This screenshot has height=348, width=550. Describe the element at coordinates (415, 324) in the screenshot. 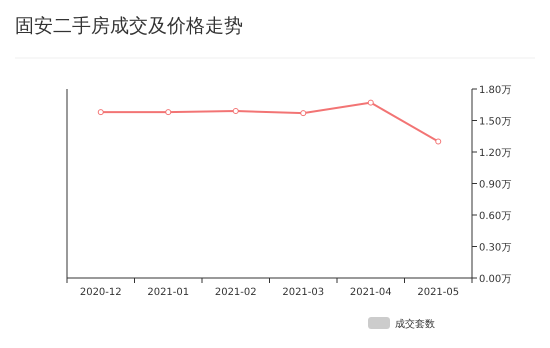

I see `legend-label: 成交套数` at that location.